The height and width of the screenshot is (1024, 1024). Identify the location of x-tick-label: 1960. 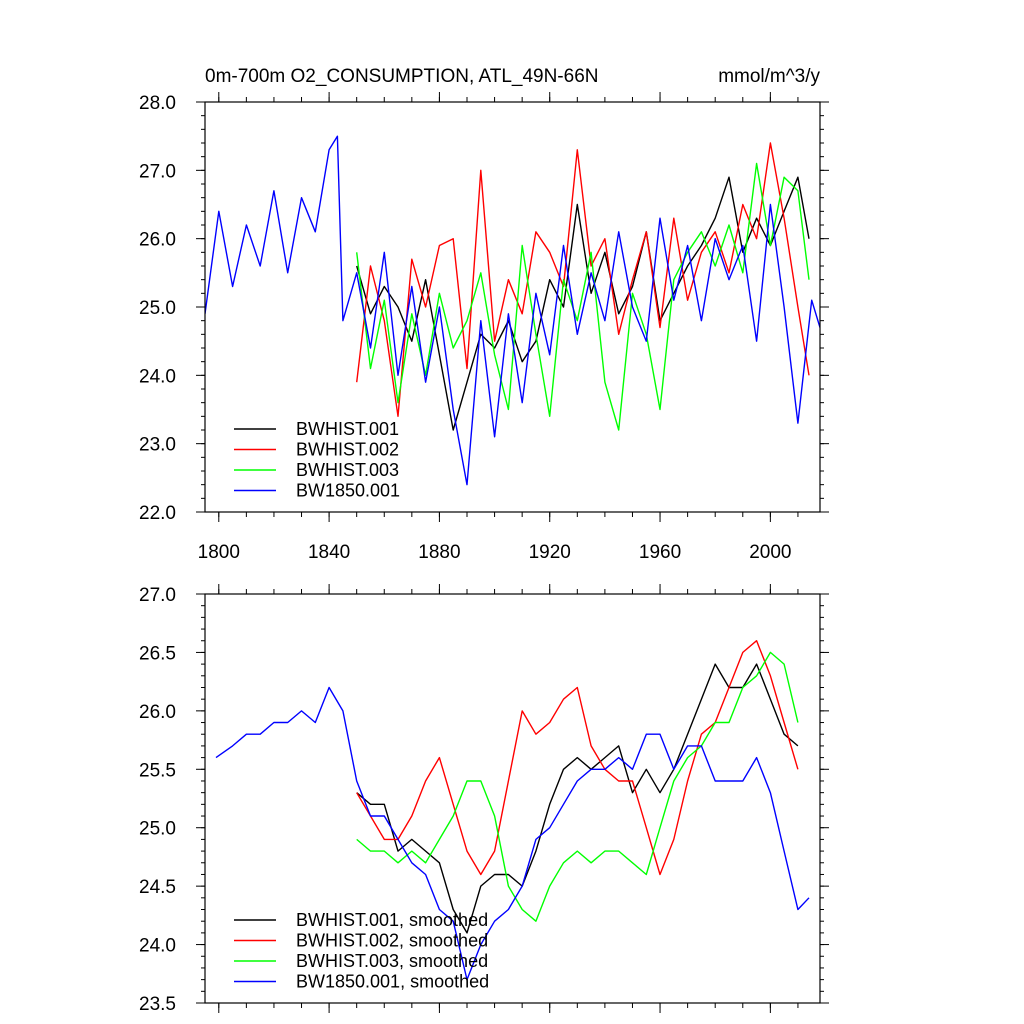
(660, 552).